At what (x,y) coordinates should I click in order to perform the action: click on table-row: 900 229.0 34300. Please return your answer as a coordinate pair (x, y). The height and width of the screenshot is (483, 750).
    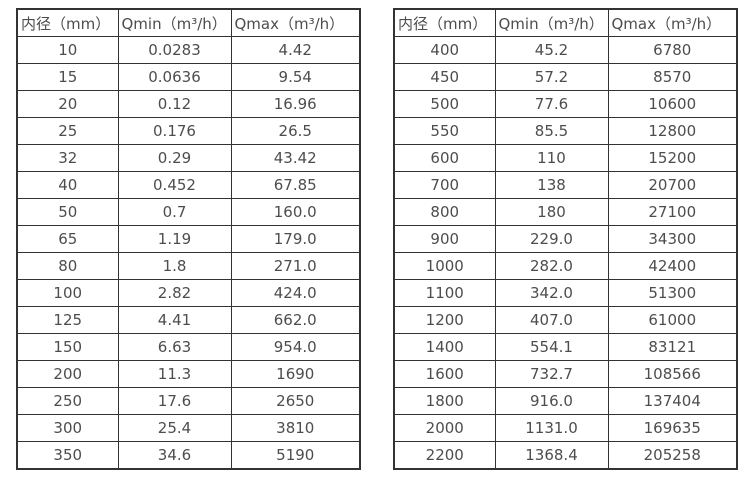
    Looking at the image, I should click on (565, 239).